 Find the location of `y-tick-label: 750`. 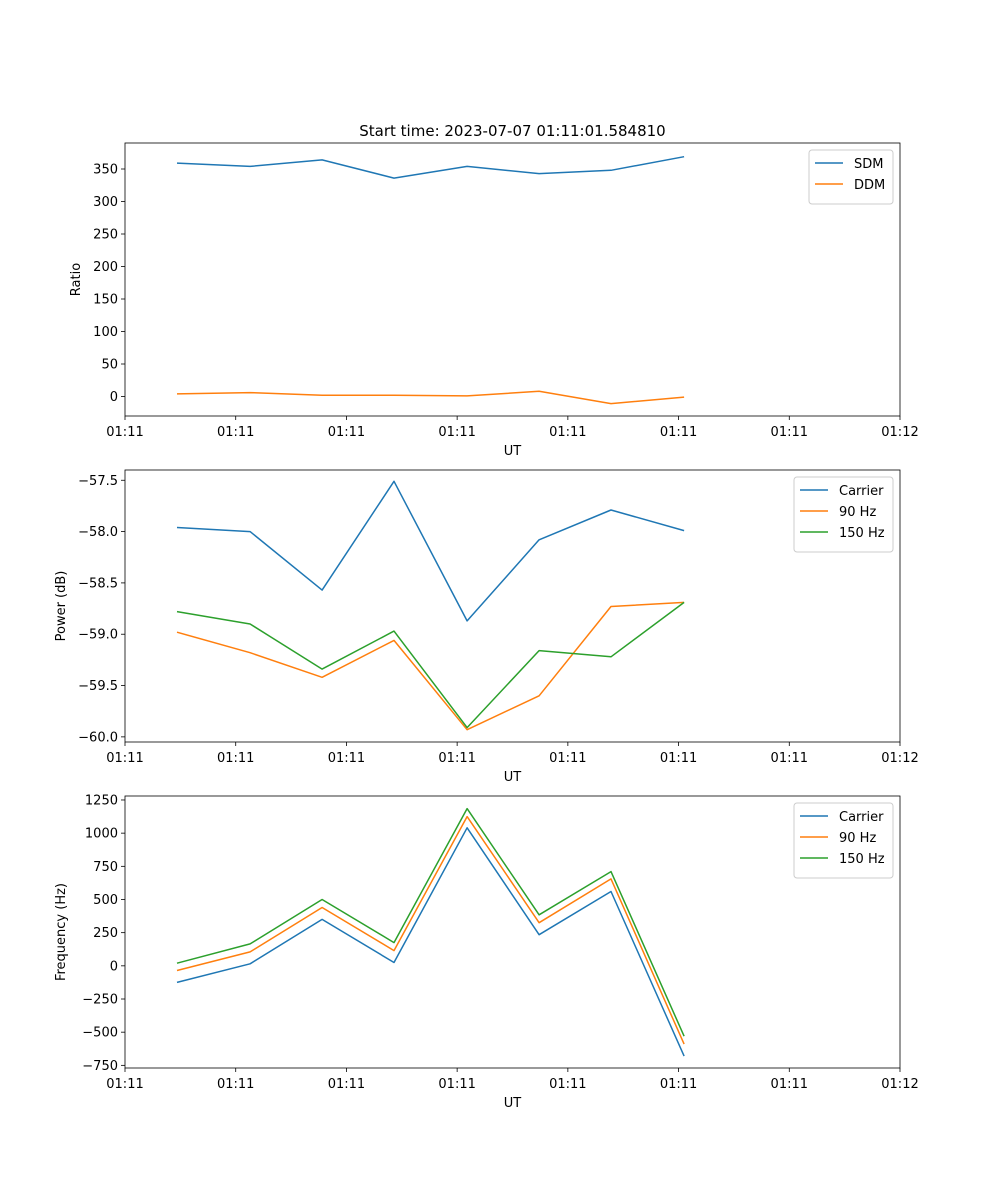

y-tick-label: 750 is located at coordinates (105, 867).